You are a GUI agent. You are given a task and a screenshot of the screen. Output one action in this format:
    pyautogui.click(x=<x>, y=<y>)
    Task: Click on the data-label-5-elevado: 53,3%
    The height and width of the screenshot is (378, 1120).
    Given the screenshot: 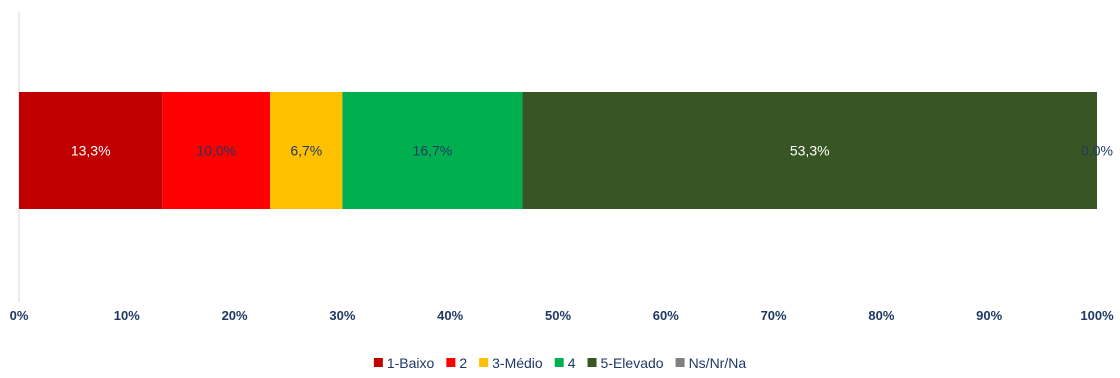 What is the action you would take?
    pyautogui.click(x=810, y=151)
    